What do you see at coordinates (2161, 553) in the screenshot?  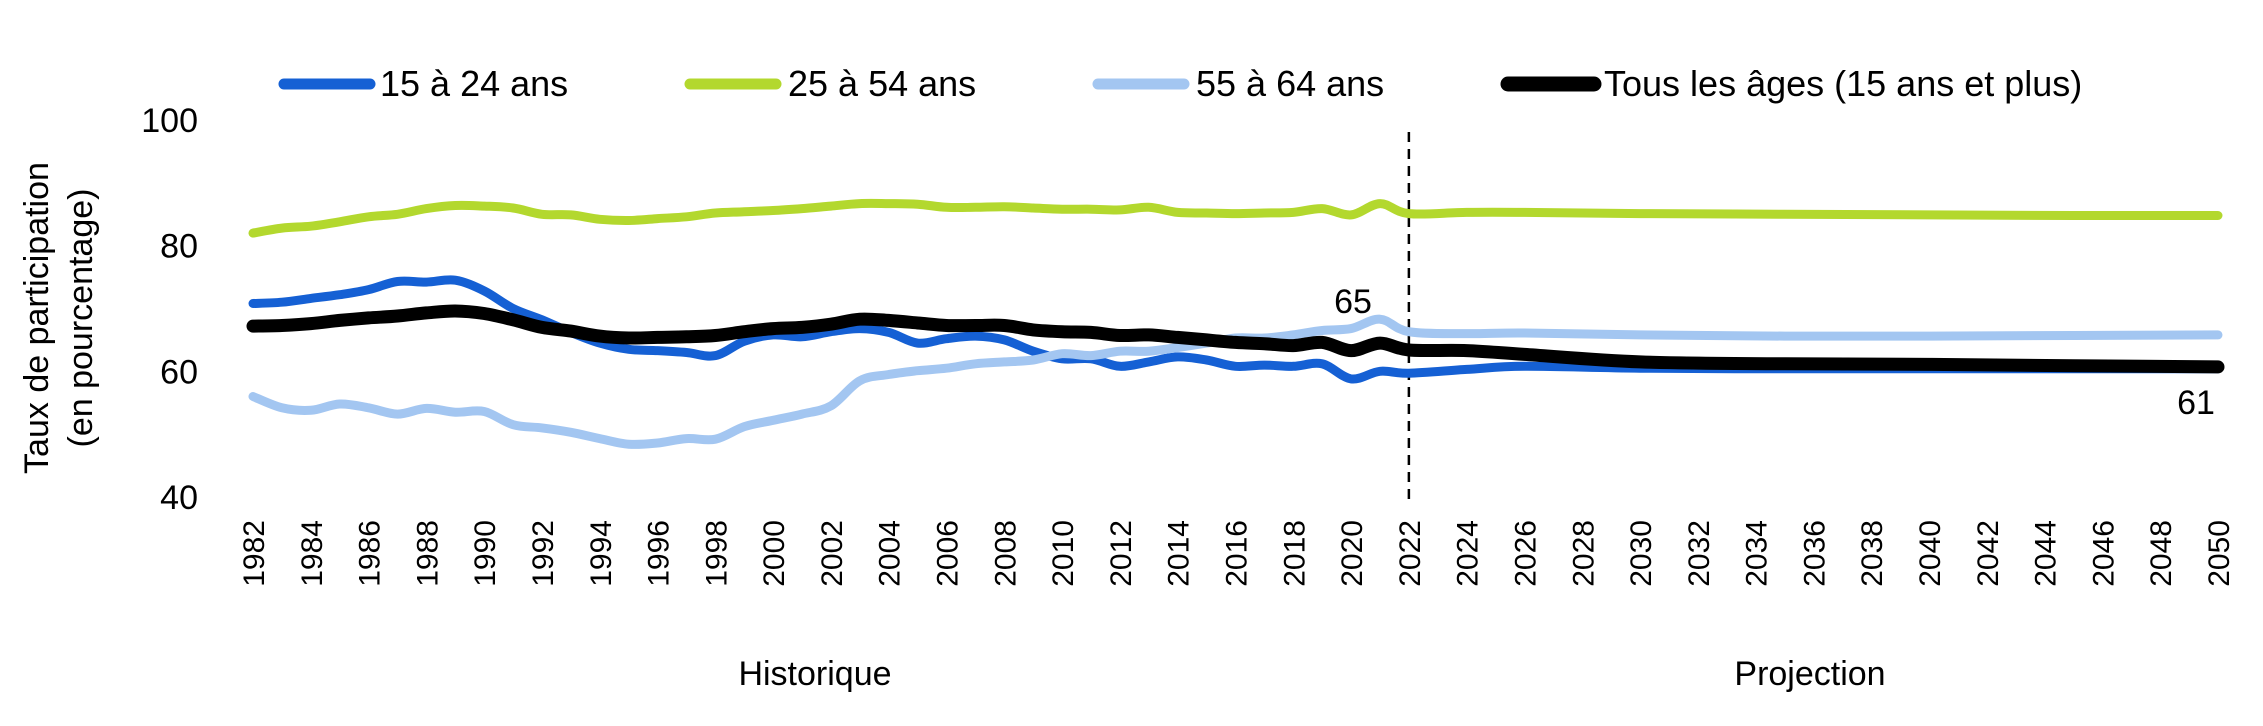 I see `x-tick-label-2048: 2048` at bounding box center [2161, 553].